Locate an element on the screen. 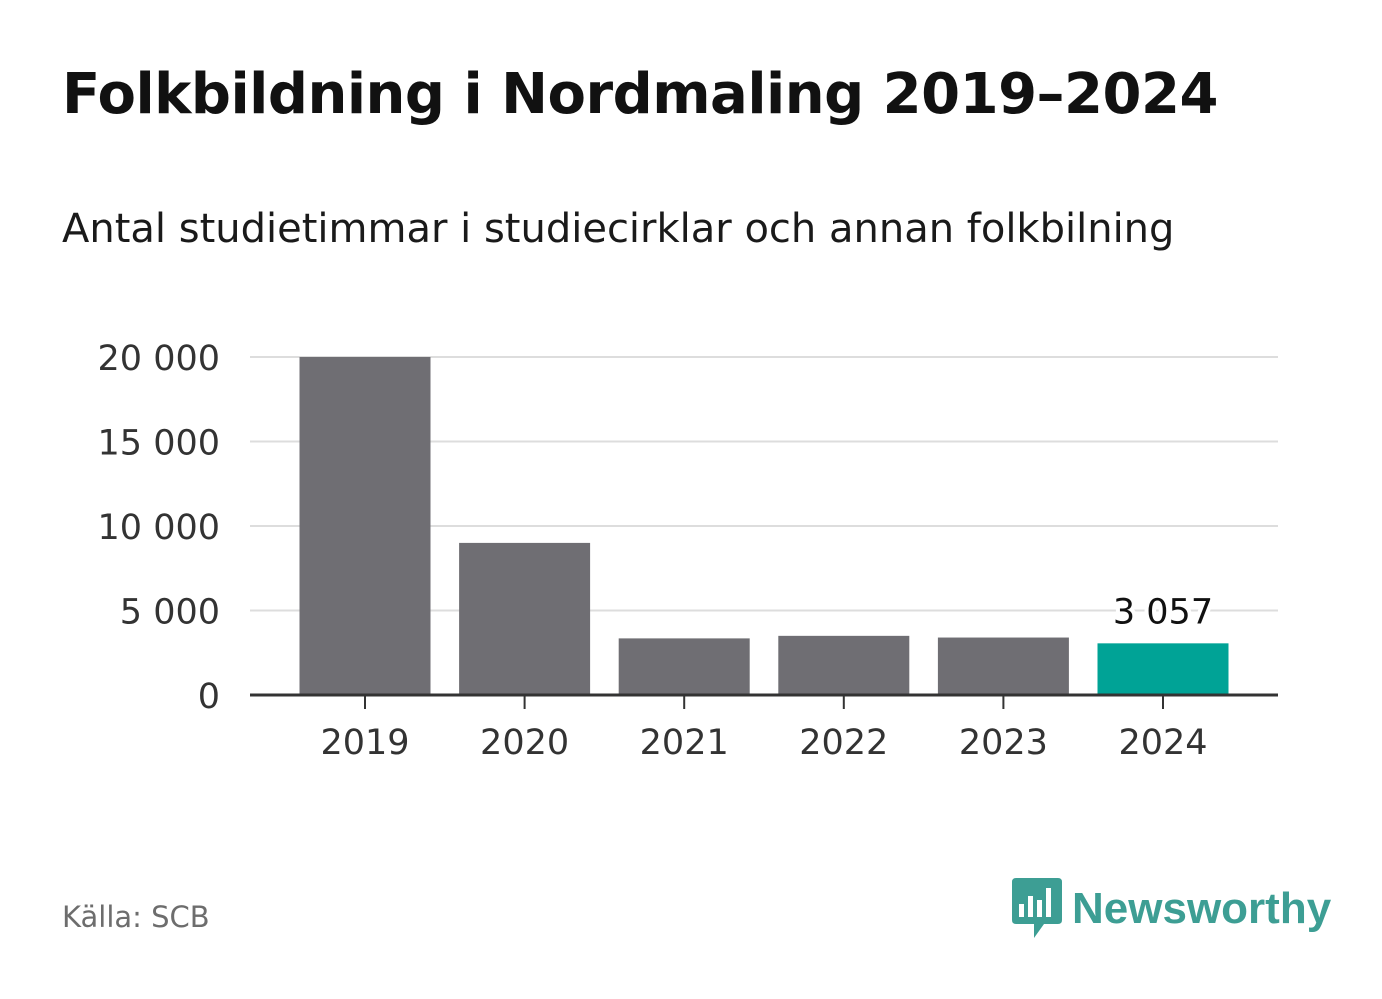 Image resolution: width=1382 pixels, height=999 pixels. x-tick-label: 2020 is located at coordinates (524, 743).